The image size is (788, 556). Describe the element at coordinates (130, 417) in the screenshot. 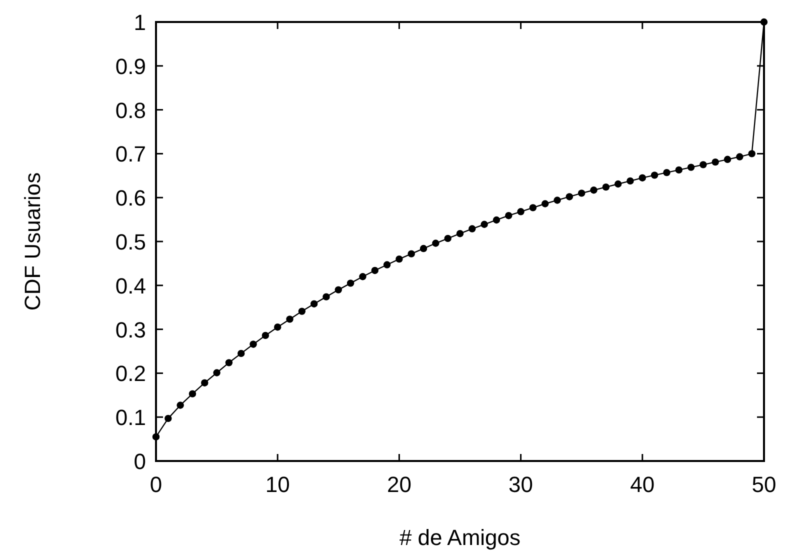

I see `y-tick-label: 0.1` at that location.